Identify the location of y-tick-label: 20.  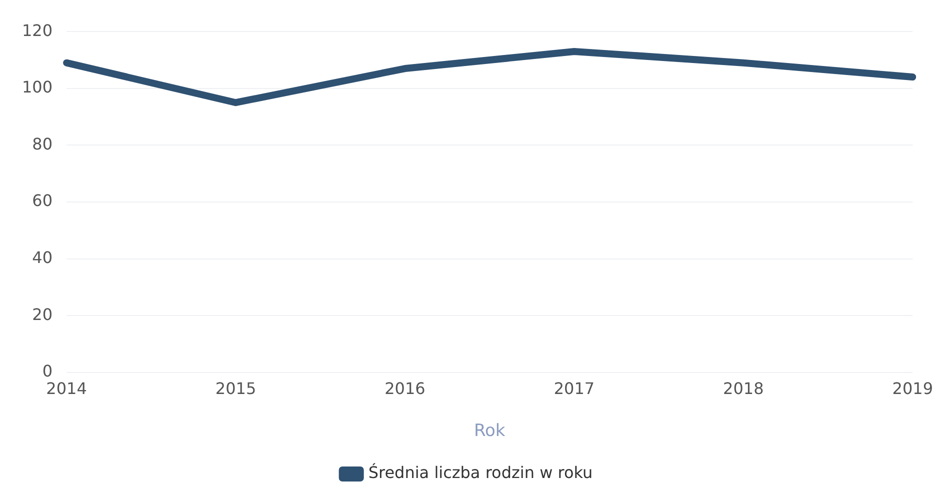
(42, 314).